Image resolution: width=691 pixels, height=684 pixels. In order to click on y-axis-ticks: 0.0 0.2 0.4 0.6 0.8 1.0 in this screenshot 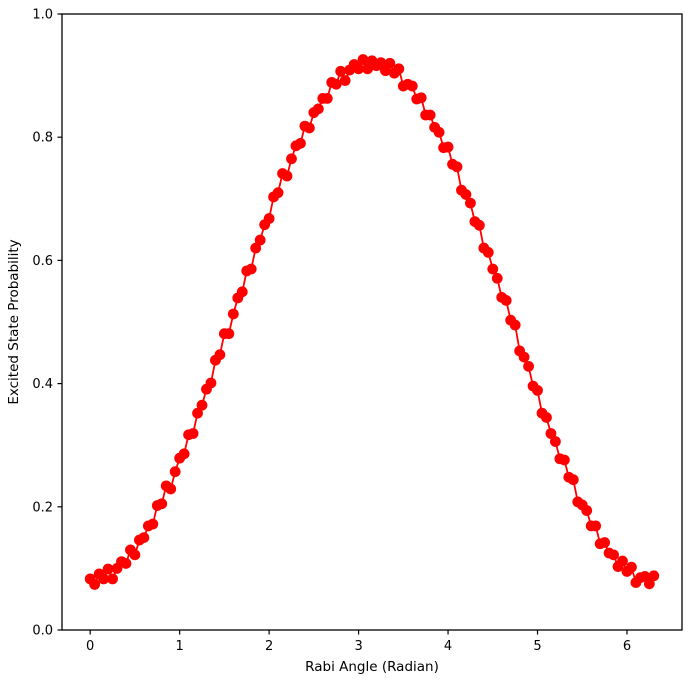, I will do `click(47, 323)`.